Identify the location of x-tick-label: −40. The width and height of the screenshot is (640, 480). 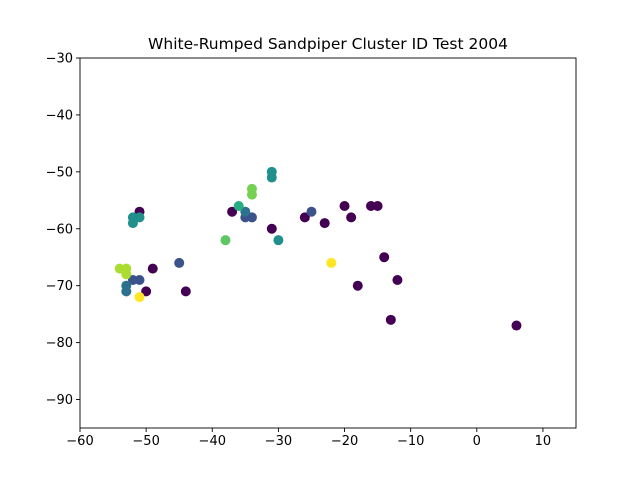
(212, 441).